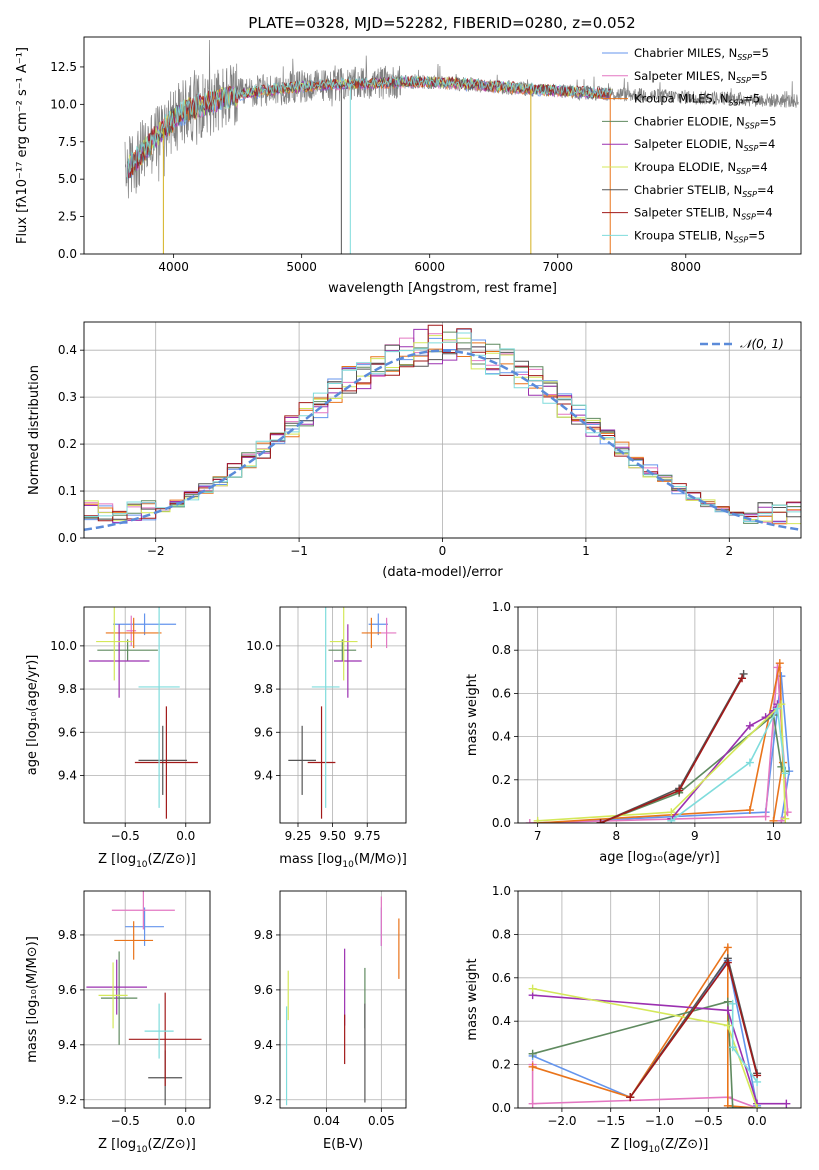 The width and height of the screenshot is (819, 1170). What do you see at coordinates (689, 121) in the screenshot?
I see `legend-text: Chabrier ELODIE, N` at bounding box center [689, 121].